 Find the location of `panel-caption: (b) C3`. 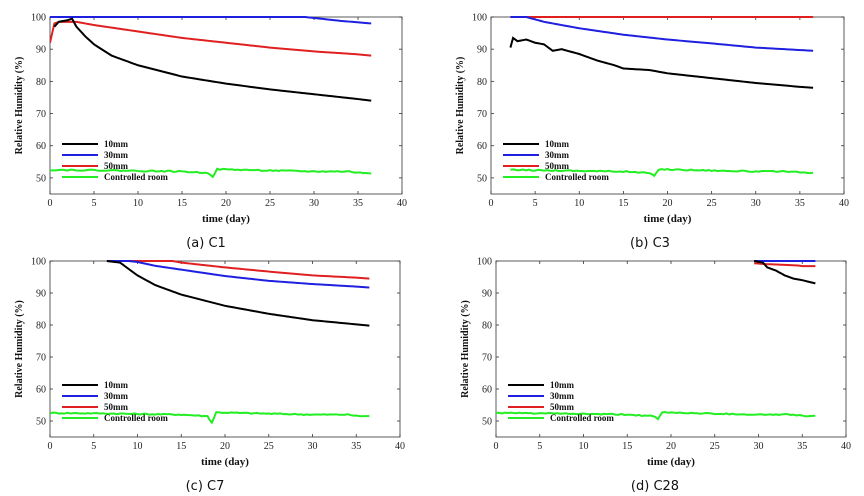

panel-caption: (b) C3 is located at coordinates (650, 243).